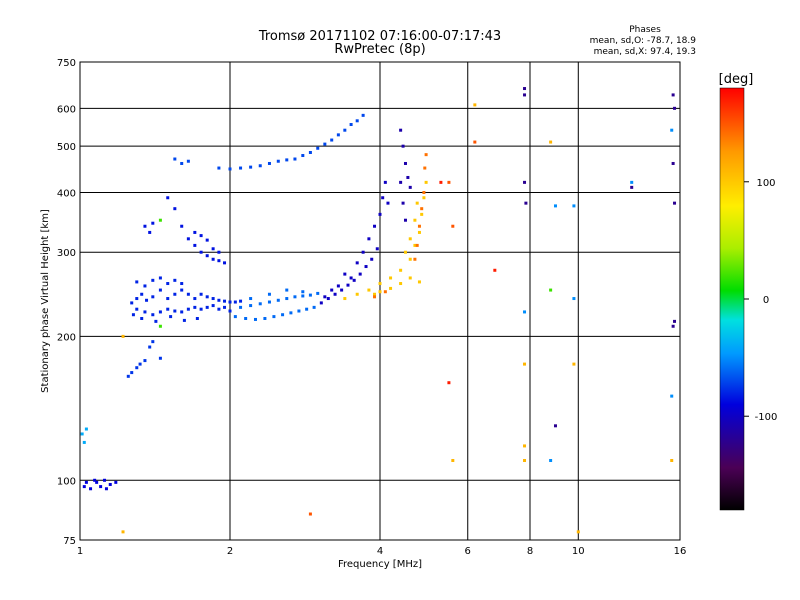 Image resolution: width=800 pixels, height=600 pixels. I want to click on y-tick-label: 200, so click(66, 337).